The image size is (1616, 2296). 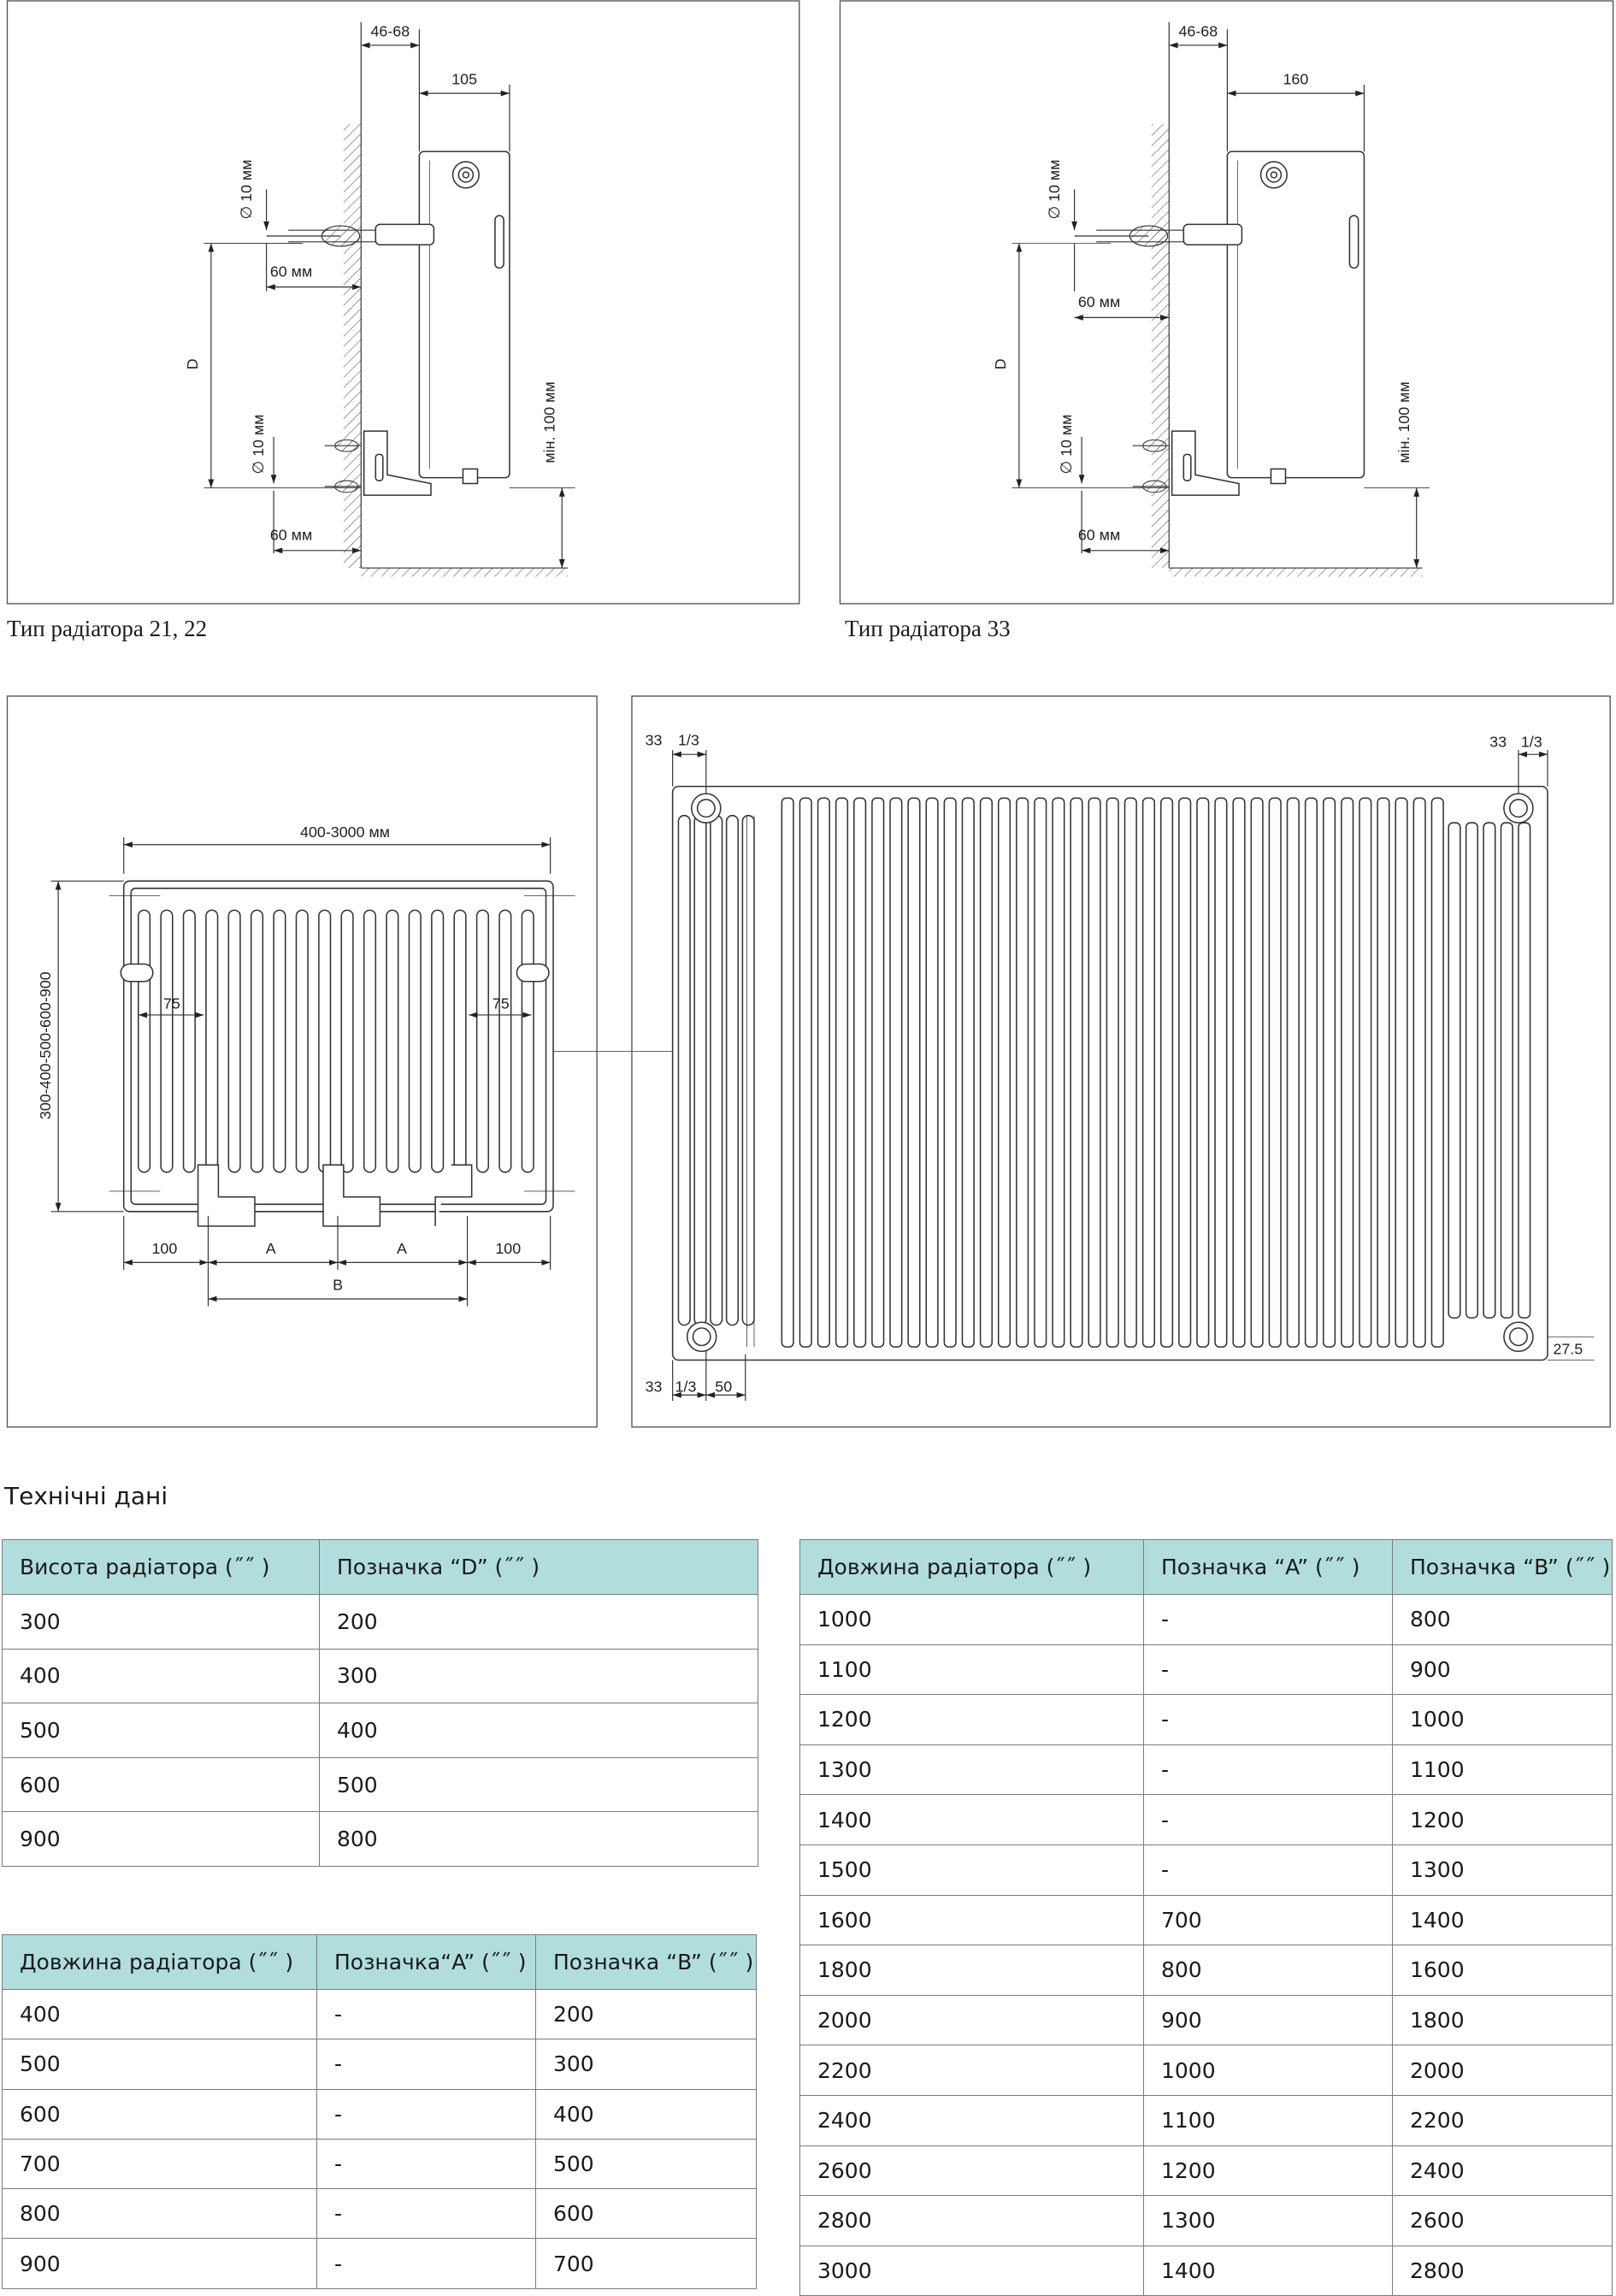 I want to click on header-cell: Позначка“A” (˝˝ ), so click(x=426, y=1962).